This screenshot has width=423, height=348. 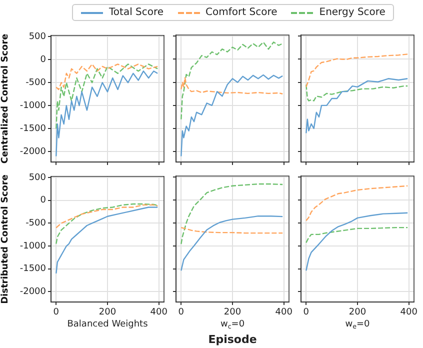 What do you see at coordinates (232, 339) in the screenshot?
I see `text: Episode` at bounding box center [232, 339].